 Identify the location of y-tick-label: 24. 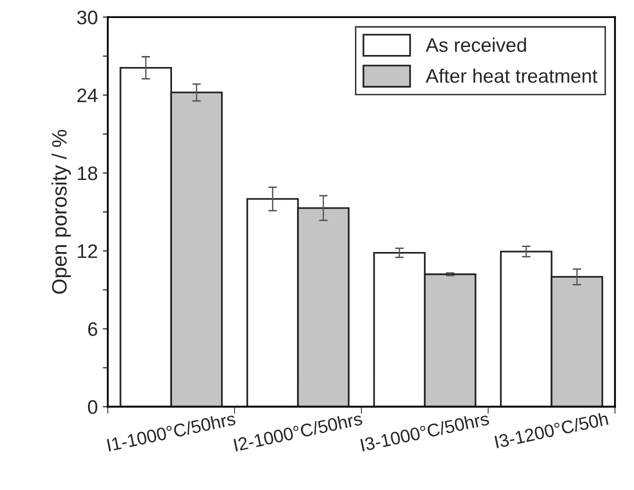
(87, 95).